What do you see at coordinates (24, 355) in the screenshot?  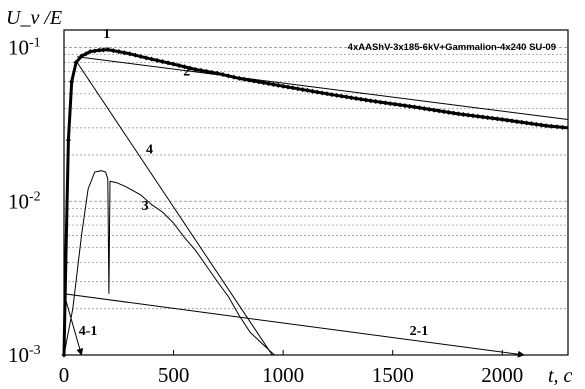 I see `y-tick-label: 10⁻³` at bounding box center [24, 355].